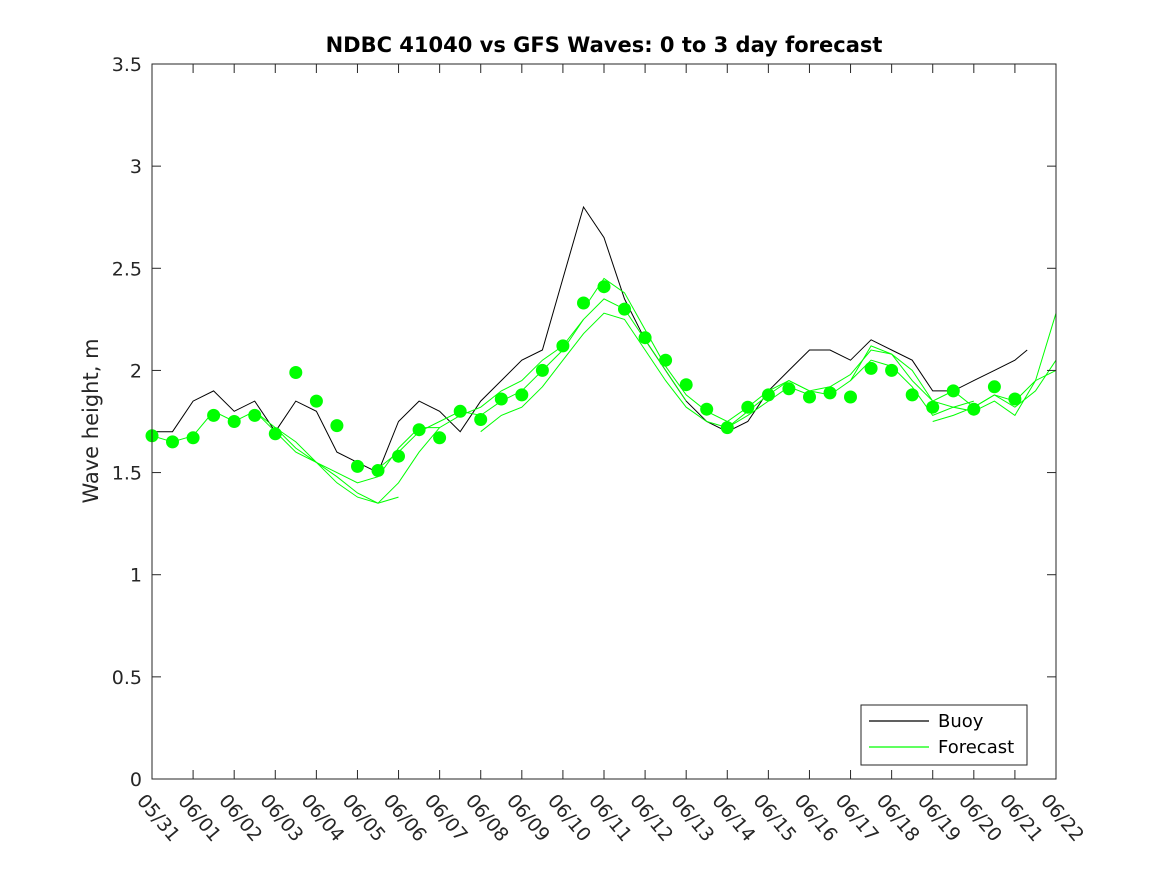 This screenshot has width=1167, height=875. What do you see at coordinates (364, 818) in the screenshot?
I see `x-tick-label: 06/05` at bounding box center [364, 818].